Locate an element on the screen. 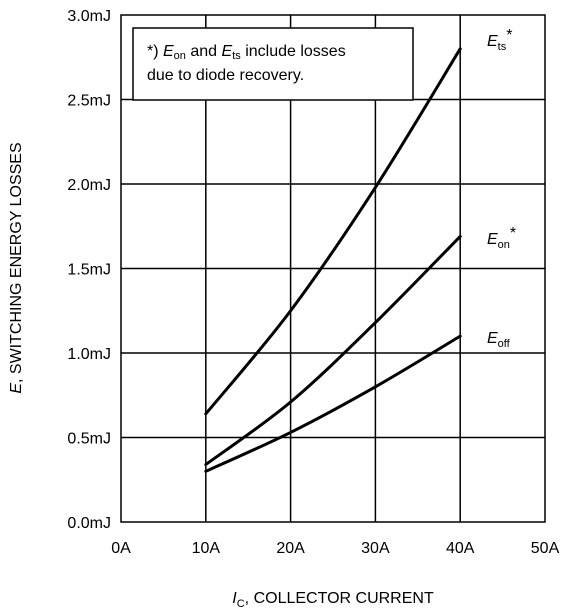 The height and width of the screenshot is (612, 564). x-tick-label: 40A is located at coordinates (460, 548).